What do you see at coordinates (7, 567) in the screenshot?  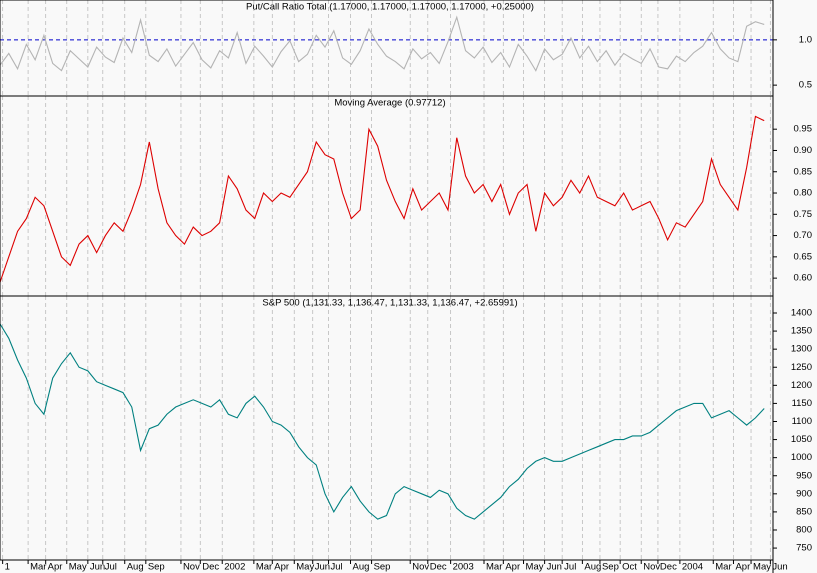 I see `x-tick-label: 1` at bounding box center [7, 567].